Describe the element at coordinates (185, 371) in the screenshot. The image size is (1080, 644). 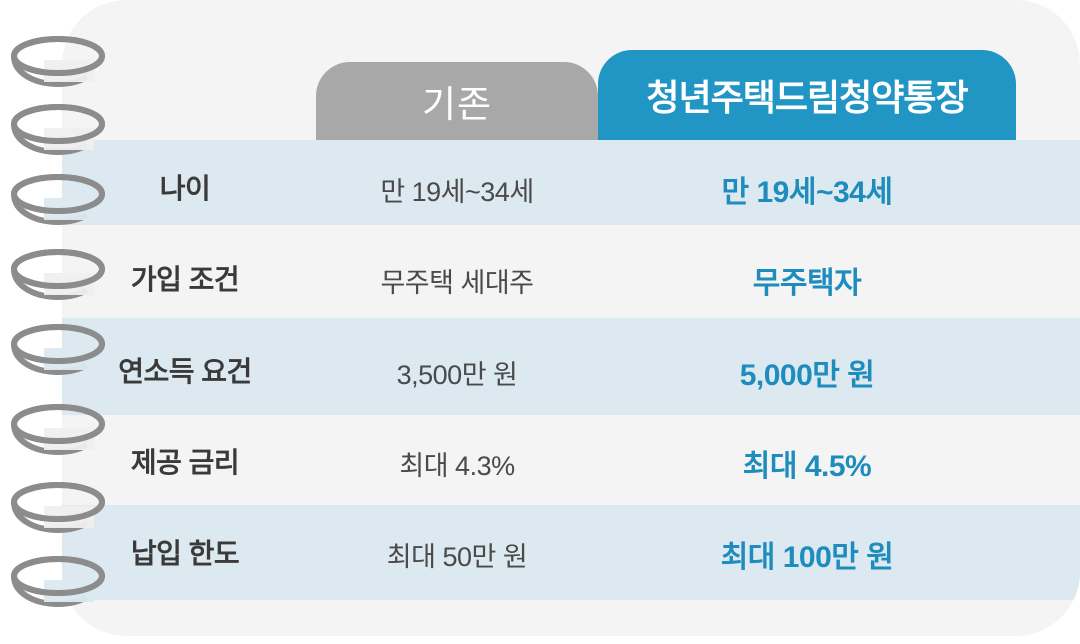
I see `row-label: 연소득 요건` at that location.